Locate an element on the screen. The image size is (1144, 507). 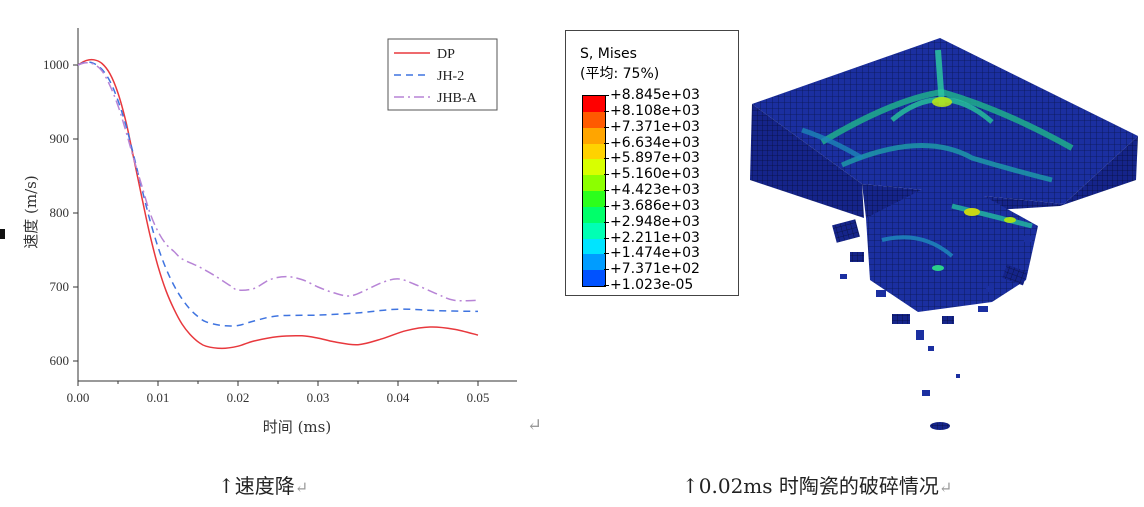
colorbar-label: +5.897e+03 is located at coordinates (655, 158).